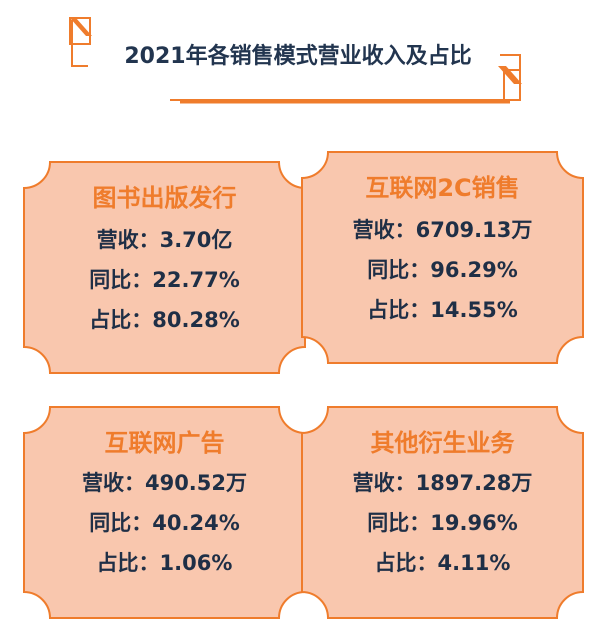  Describe the element at coordinates (164, 443) in the screenshot. I see `card-title: 互联网广告` at that location.